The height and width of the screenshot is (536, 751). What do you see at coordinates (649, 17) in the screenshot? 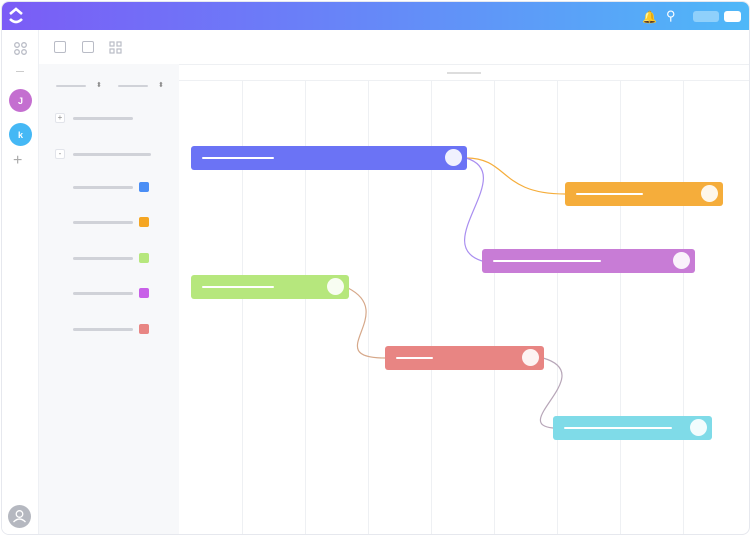
I see `bell-icon: 🔔` at bounding box center [649, 17].